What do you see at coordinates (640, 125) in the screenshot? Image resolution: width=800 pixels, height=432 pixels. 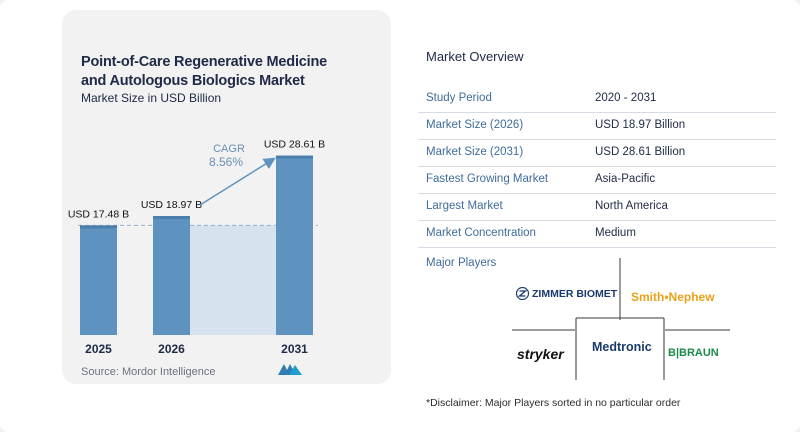 I see `row-value: USD 18.97 Billion` at bounding box center [640, 125].